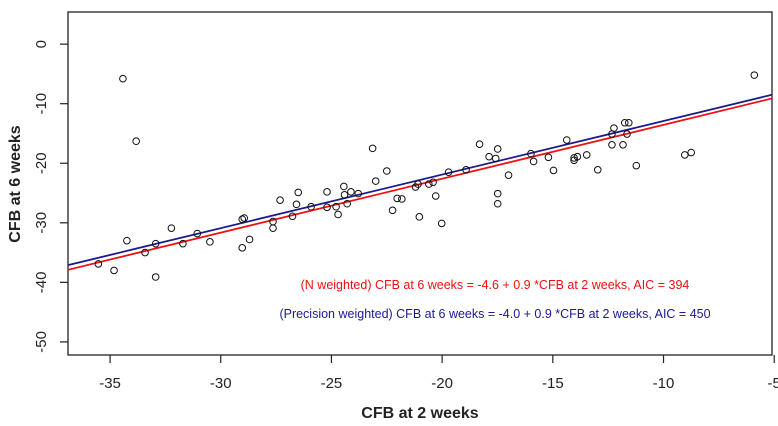  What do you see at coordinates (419, 413) in the screenshot?
I see `x-axis-label: CFB at 2 weeks` at bounding box center [419, 413].